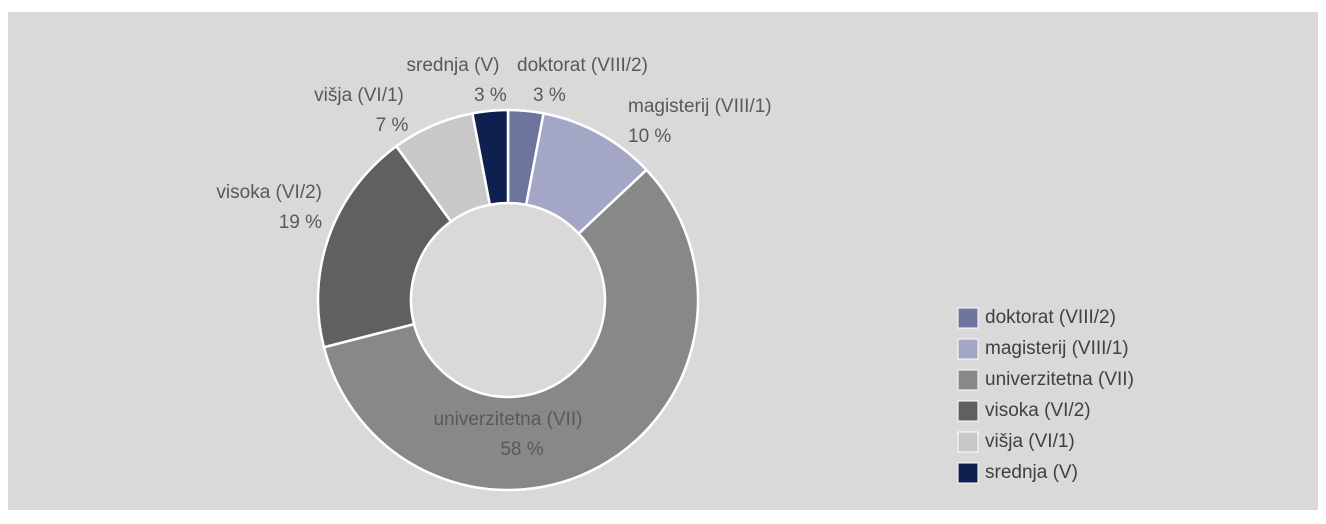 This screenshot has width=1326, height=524. What do you see at coordinates (508, 419) in the screenshot?
I see `slice-label: univerzitetna (VII)` at bounding box center [508, 419].